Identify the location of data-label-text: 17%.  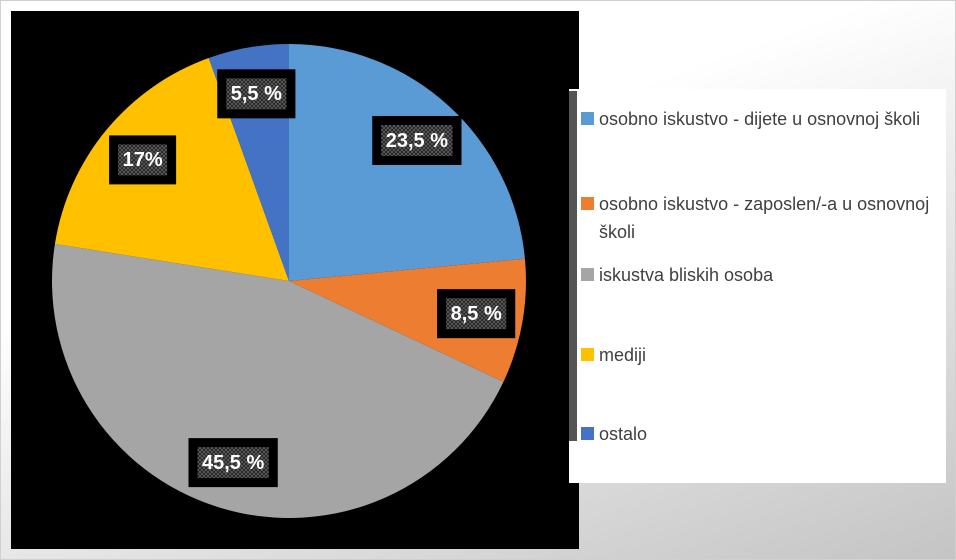
(143, 160).